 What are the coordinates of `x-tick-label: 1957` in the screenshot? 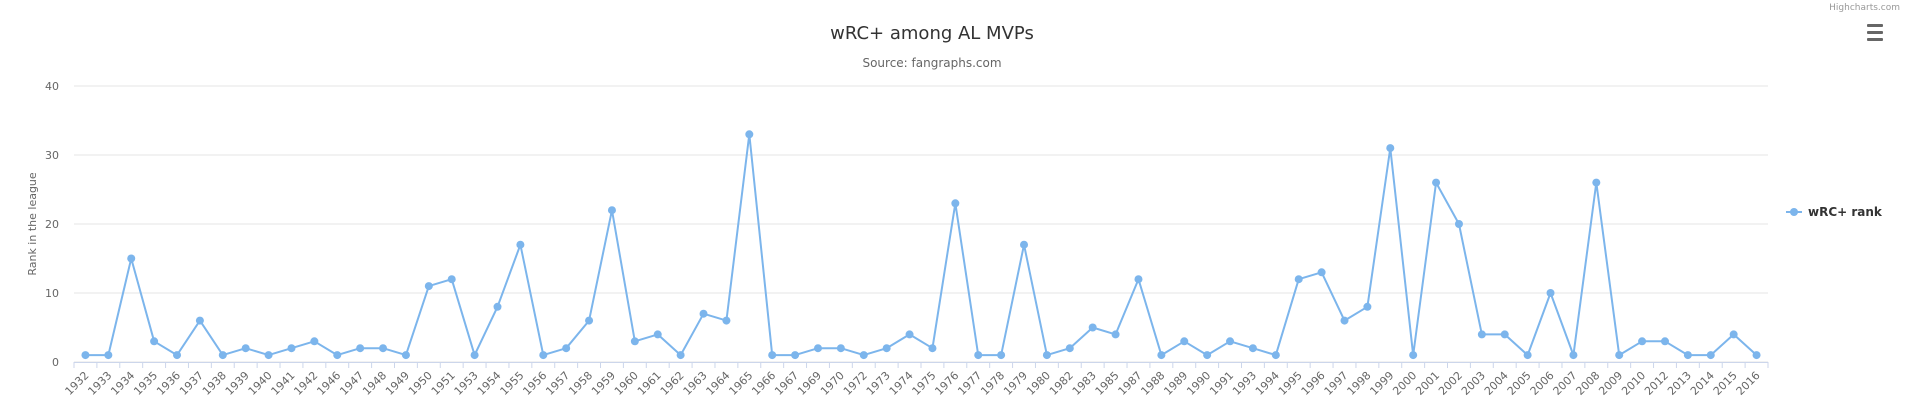 It's located at (557, 383).